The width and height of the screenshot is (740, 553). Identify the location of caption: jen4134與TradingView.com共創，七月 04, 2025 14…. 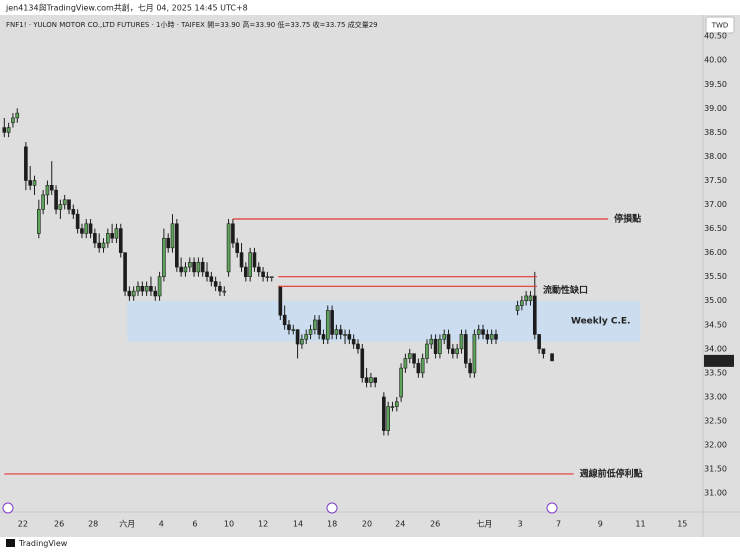
(126, 8).